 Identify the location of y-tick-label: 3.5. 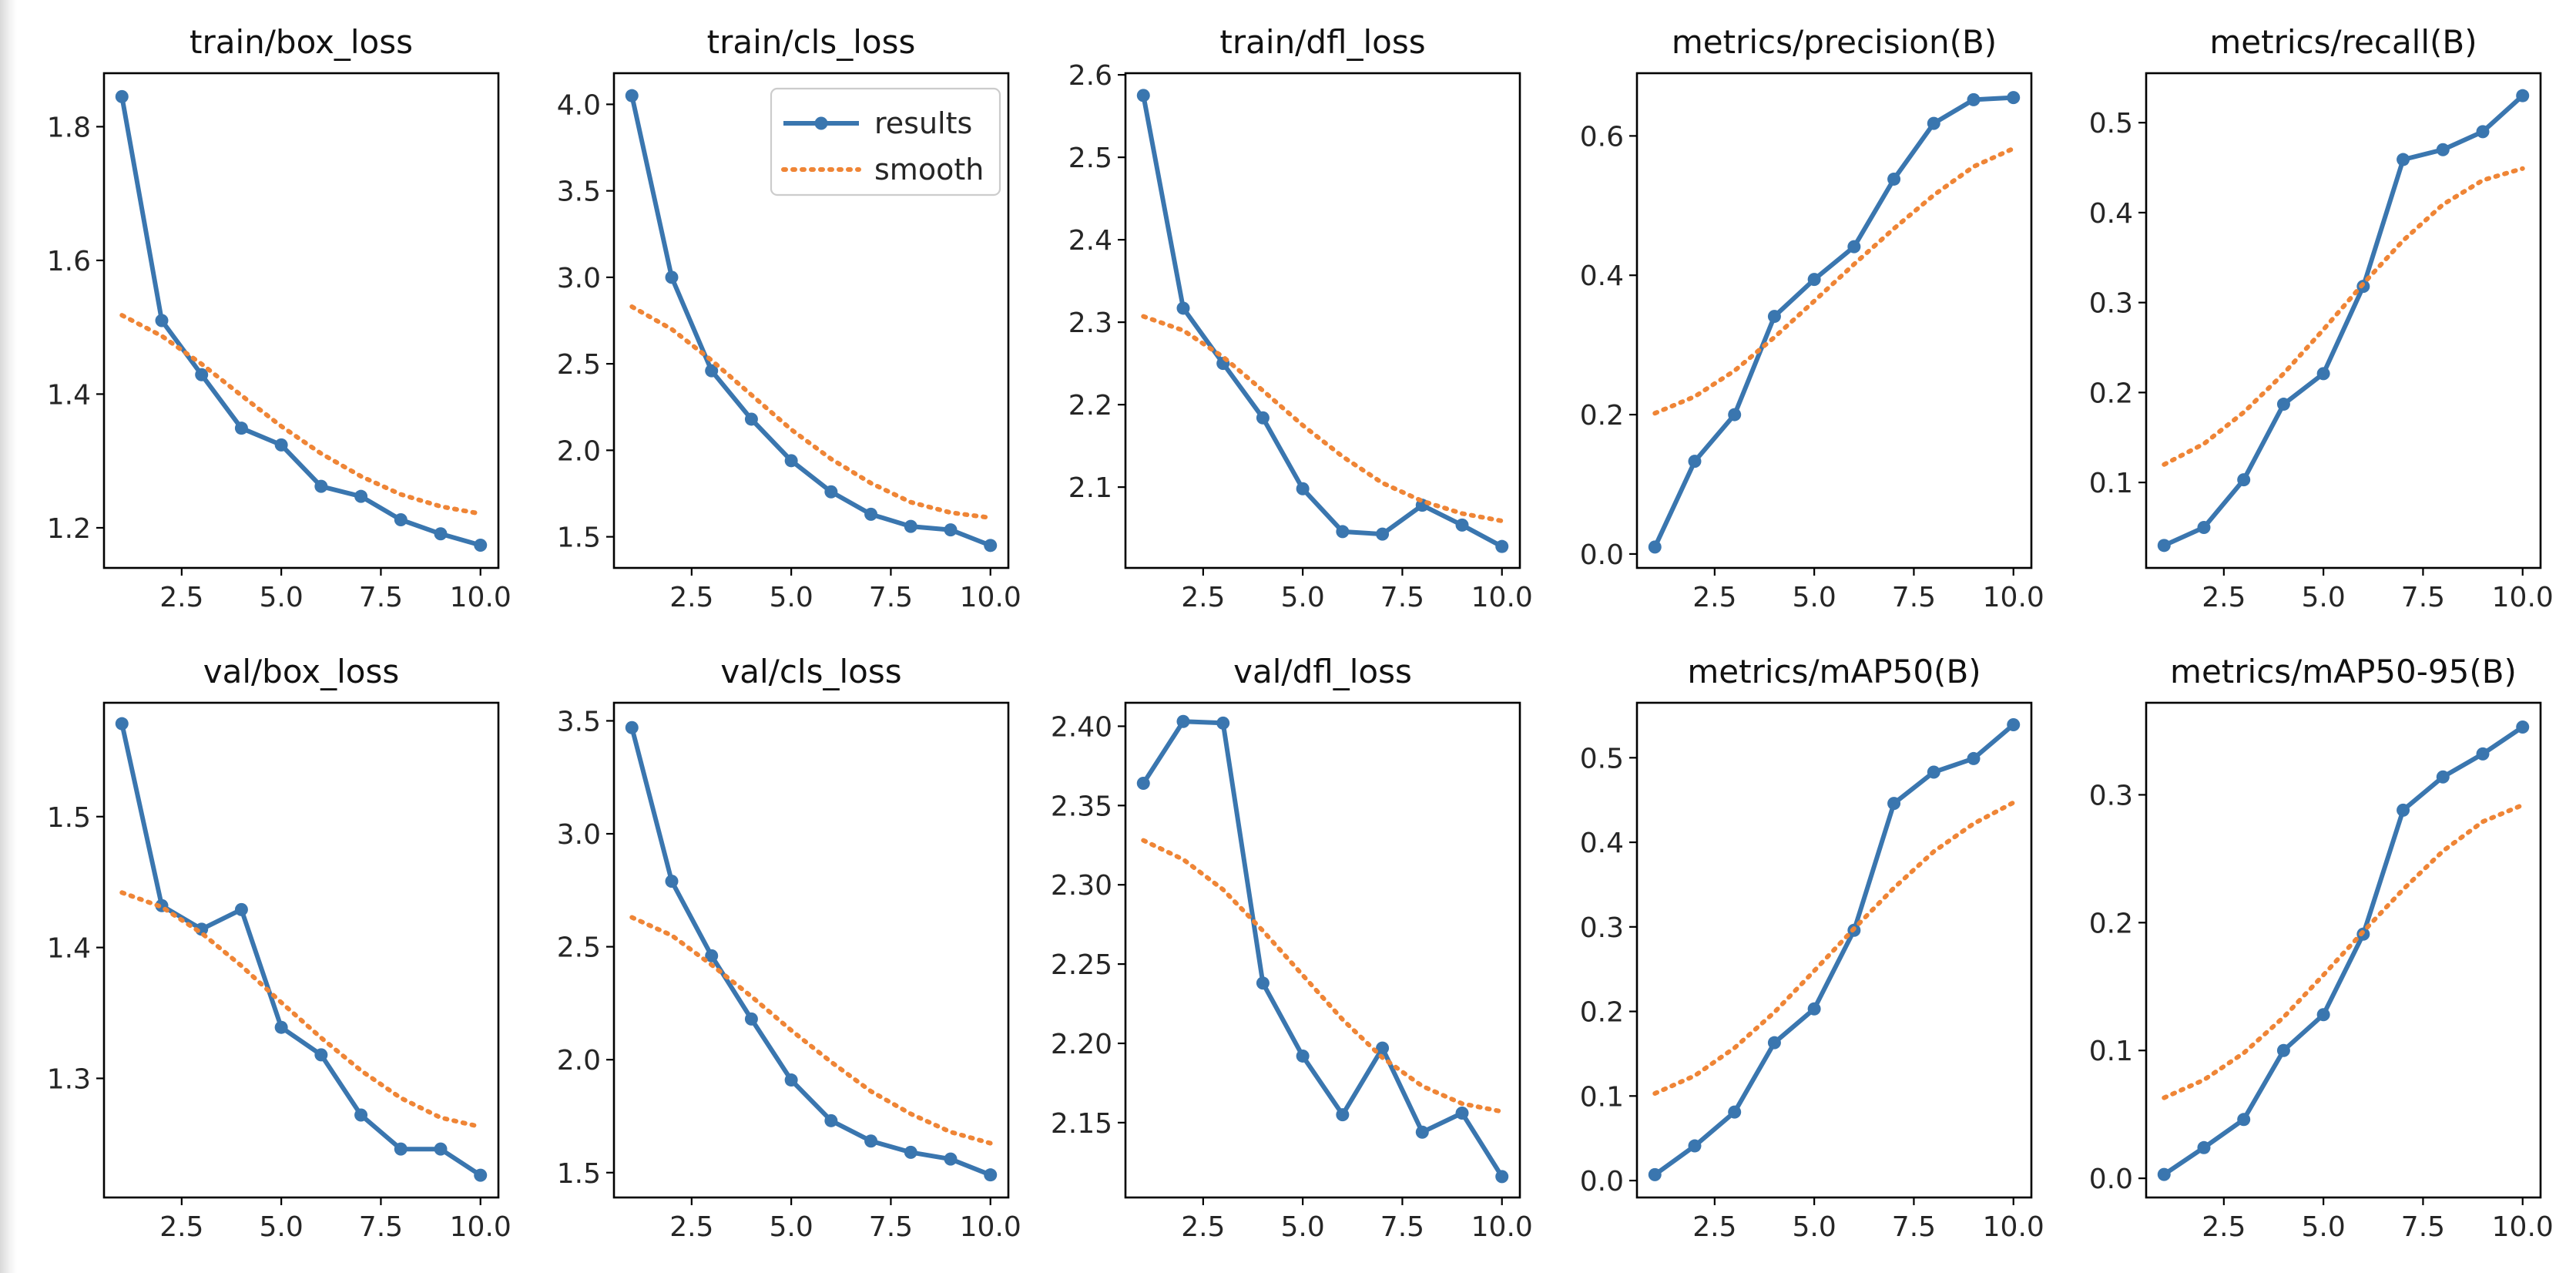
(579, 192).